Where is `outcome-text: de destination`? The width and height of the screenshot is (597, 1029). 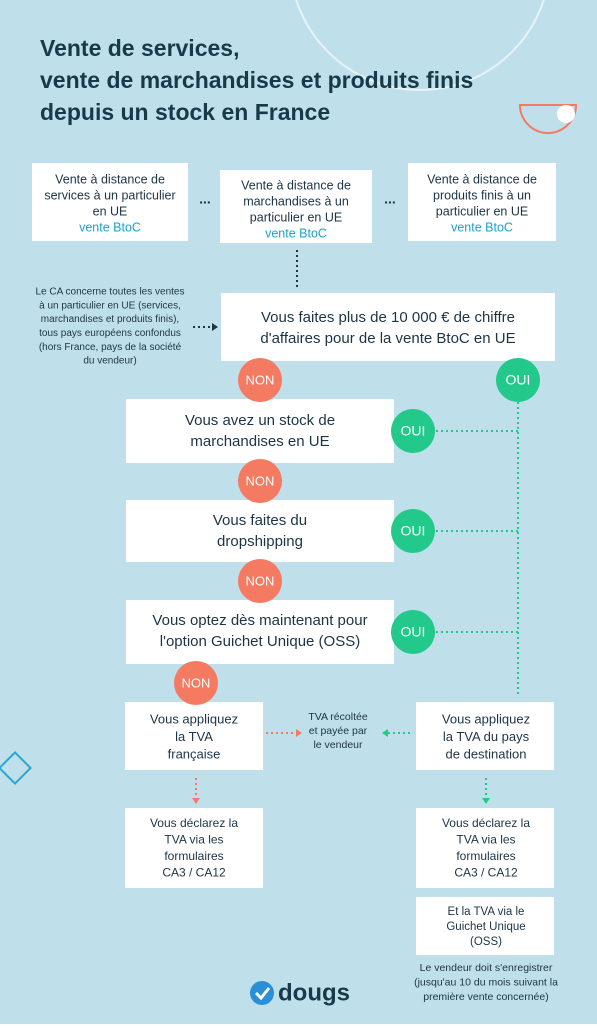 outcome-text: de destination is located at coordinates (486, 753).